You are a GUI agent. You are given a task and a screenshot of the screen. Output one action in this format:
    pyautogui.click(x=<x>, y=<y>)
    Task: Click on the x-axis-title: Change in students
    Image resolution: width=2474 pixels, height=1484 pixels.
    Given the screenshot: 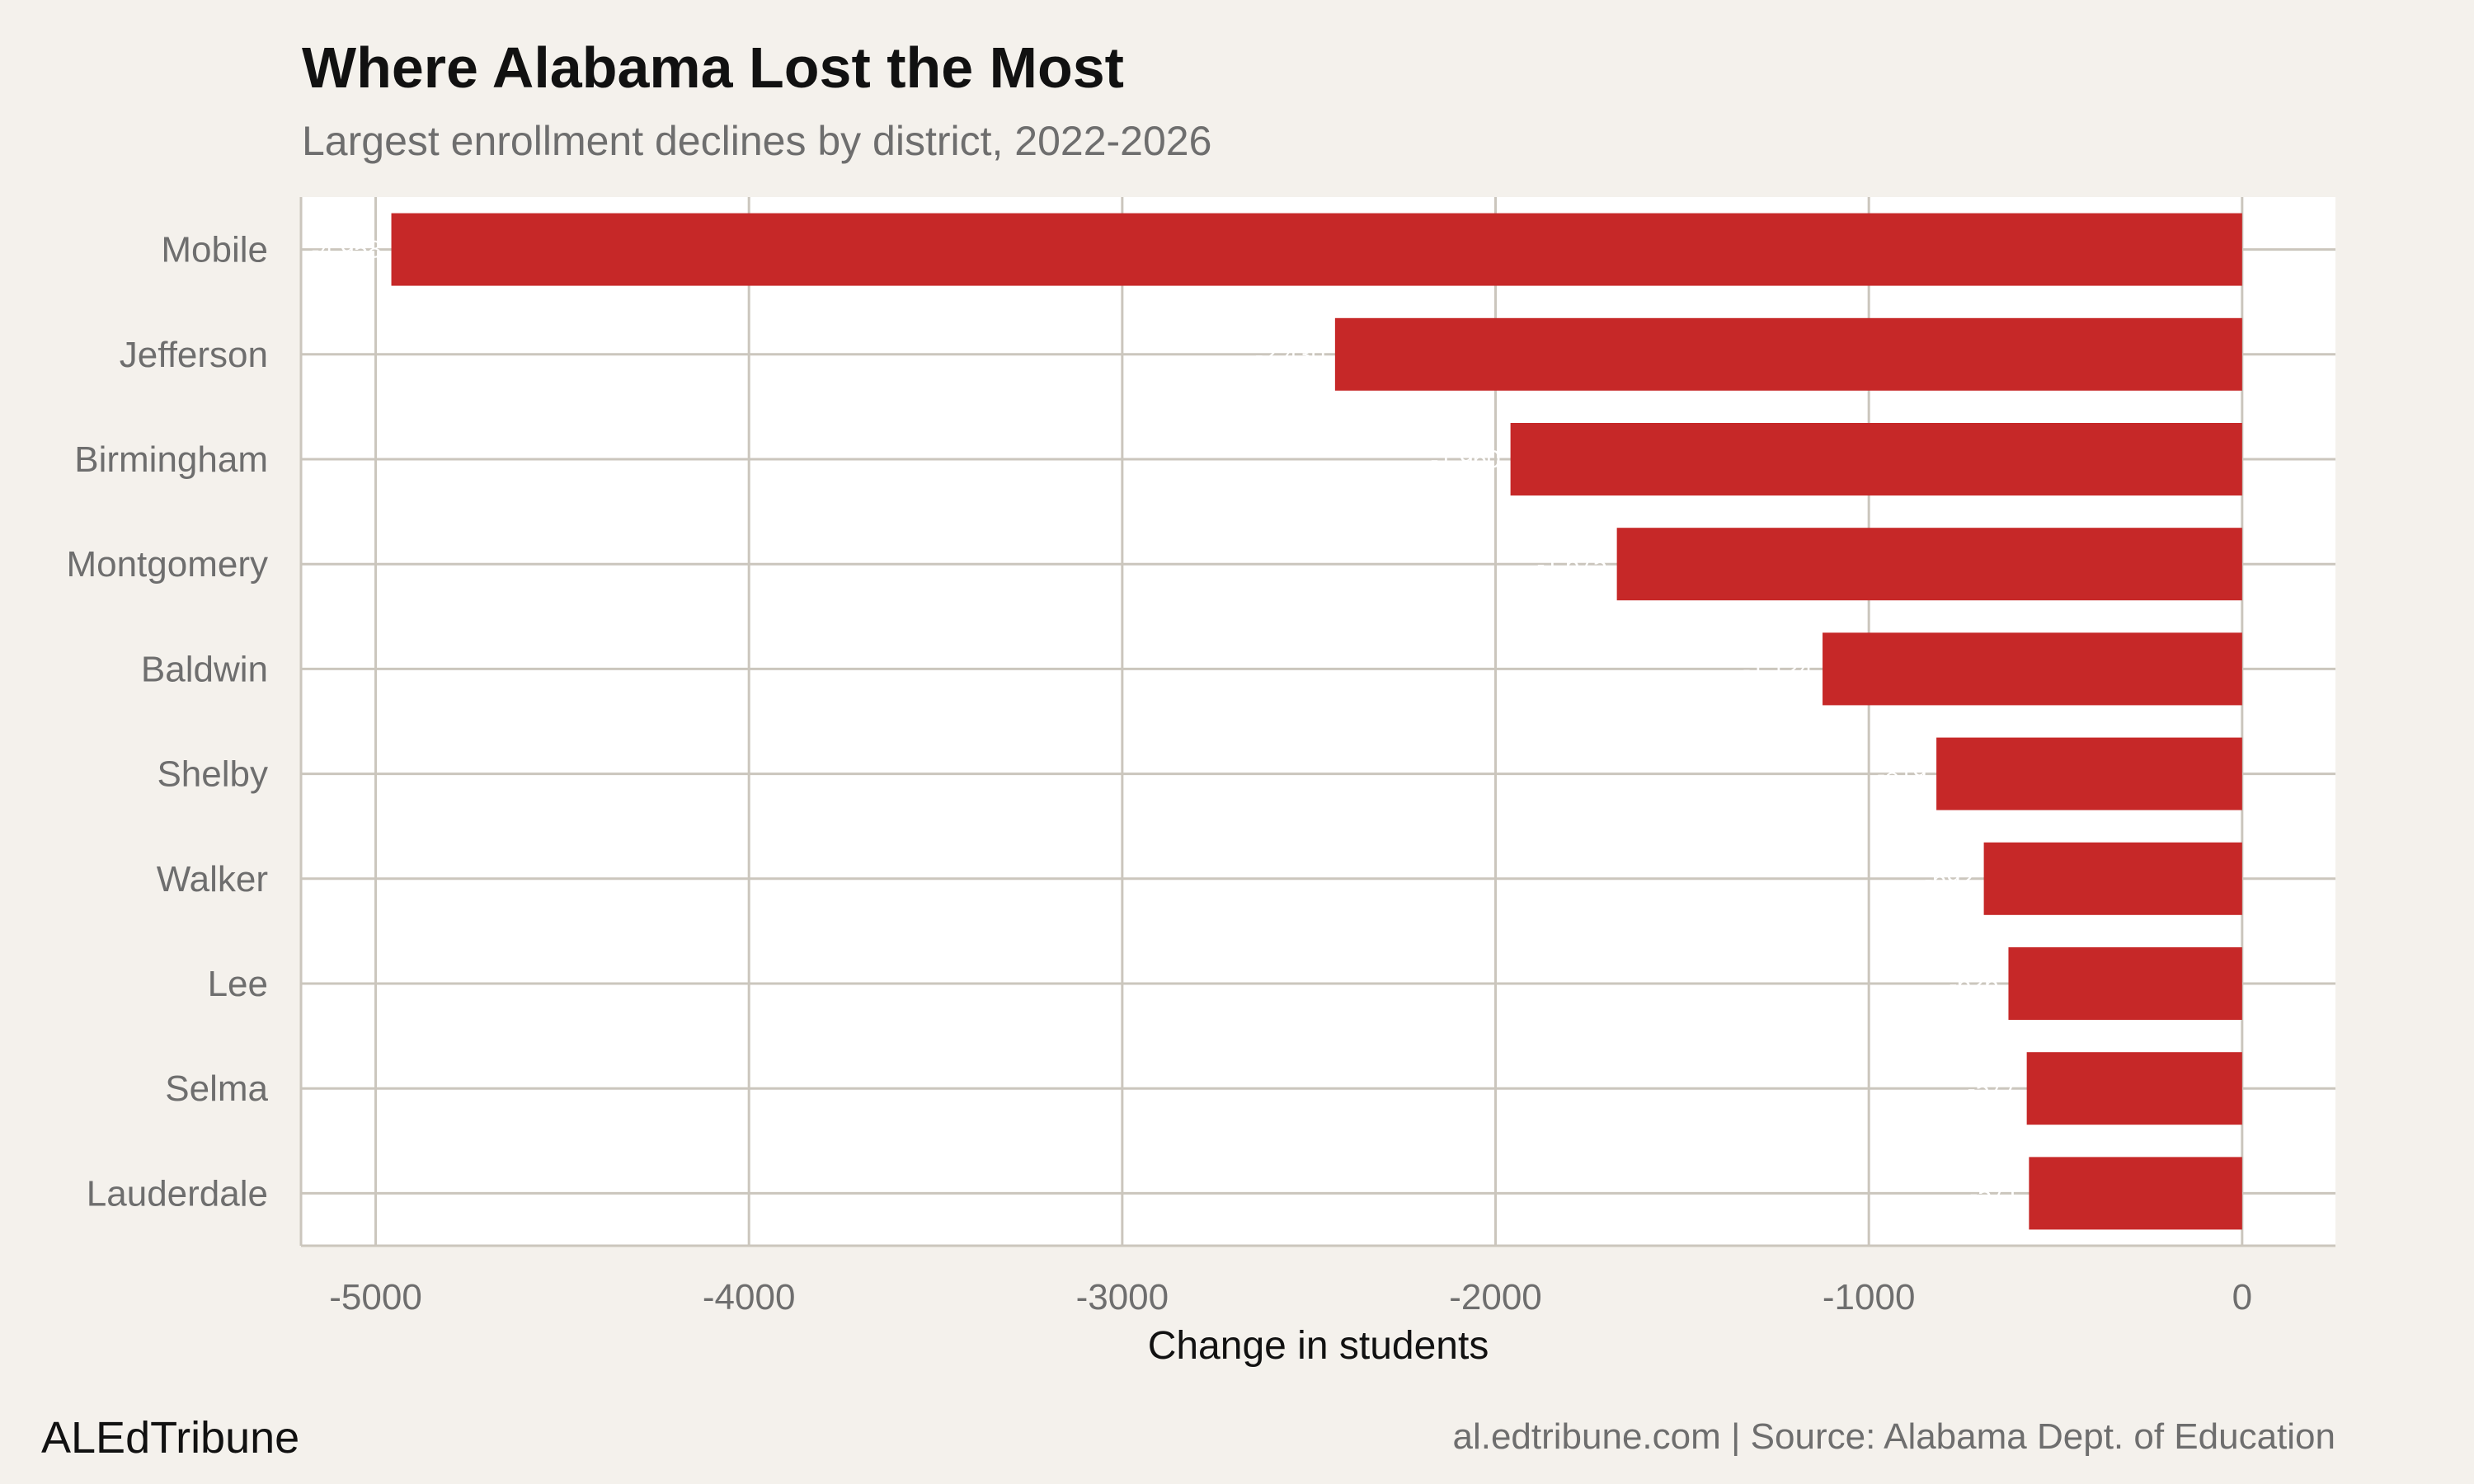 What is the action you would take?
    pyautogui.click(x=1318, y=1346)
    